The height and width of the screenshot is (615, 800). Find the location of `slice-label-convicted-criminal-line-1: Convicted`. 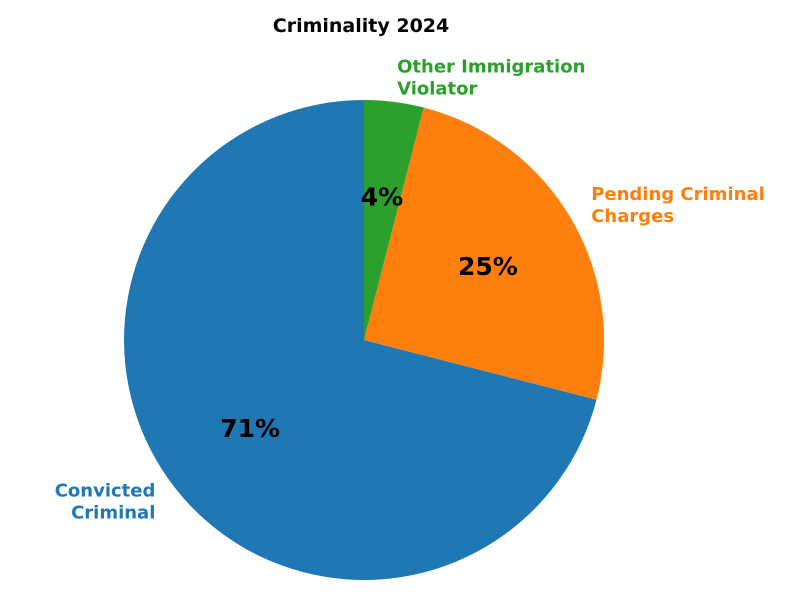

slice-label-convicted-criminal-line-1: Convicted is located at coordinates (105, 490).